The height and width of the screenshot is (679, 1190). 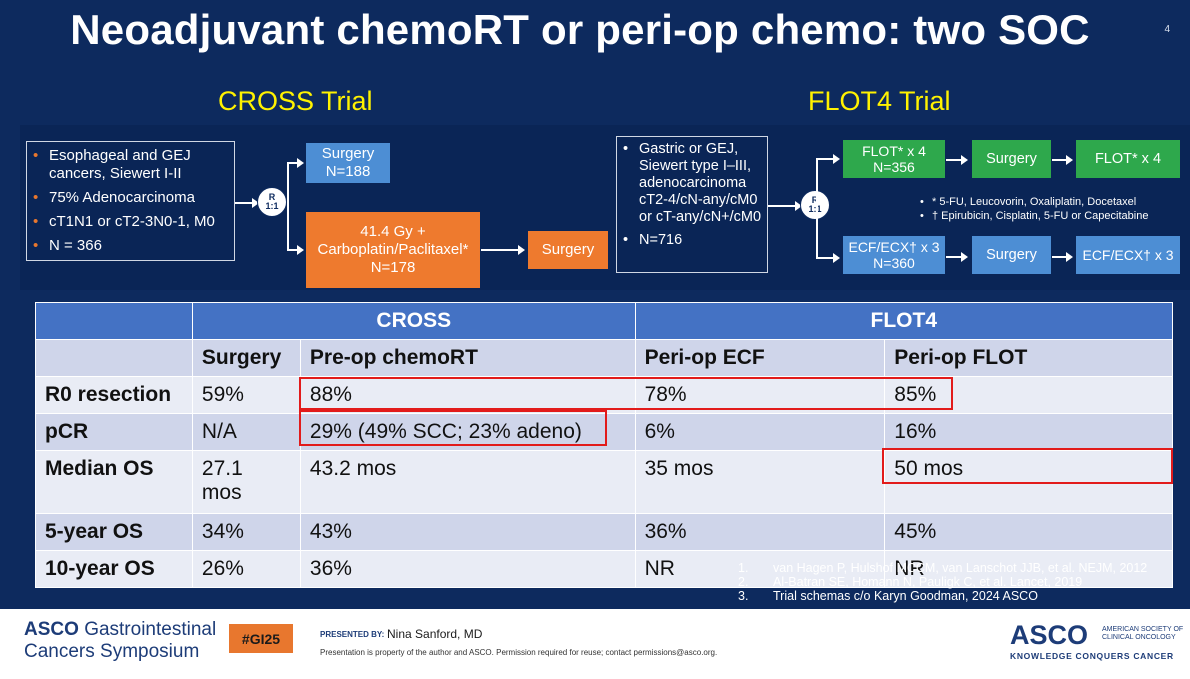 I want to click on table-cell: 78%, so click(x=760, y=395).